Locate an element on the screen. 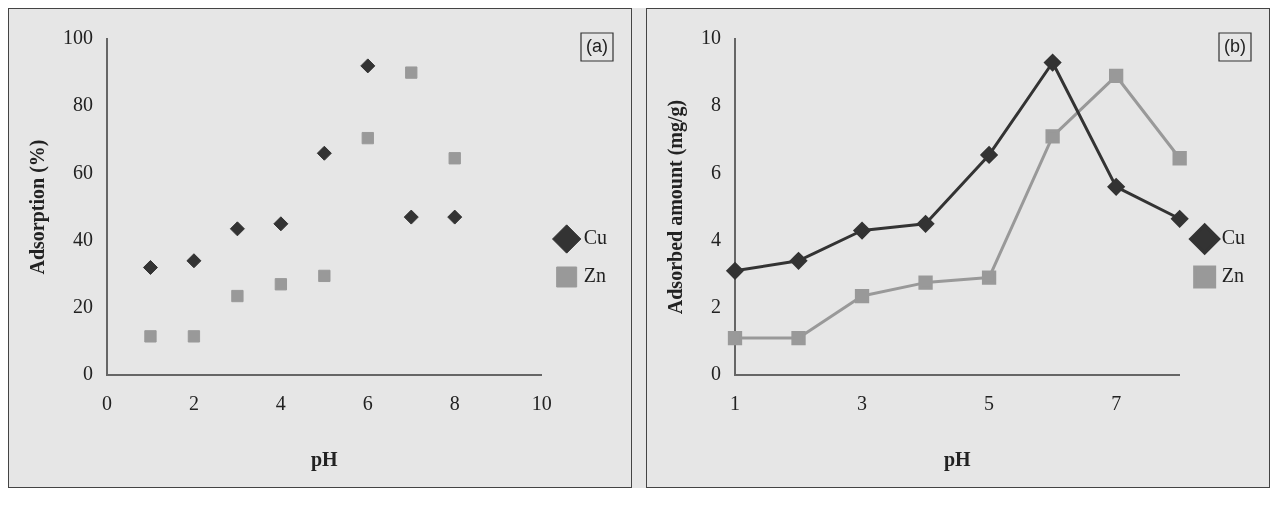  x-tick-label: 5 is located at coordinates (989, 403).